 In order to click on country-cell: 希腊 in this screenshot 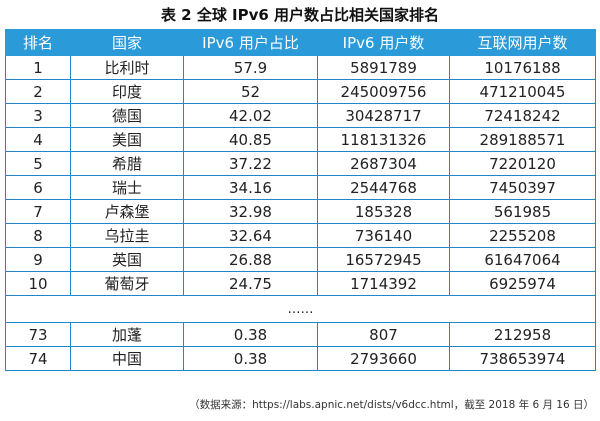, I will do `click(127, 163)`.